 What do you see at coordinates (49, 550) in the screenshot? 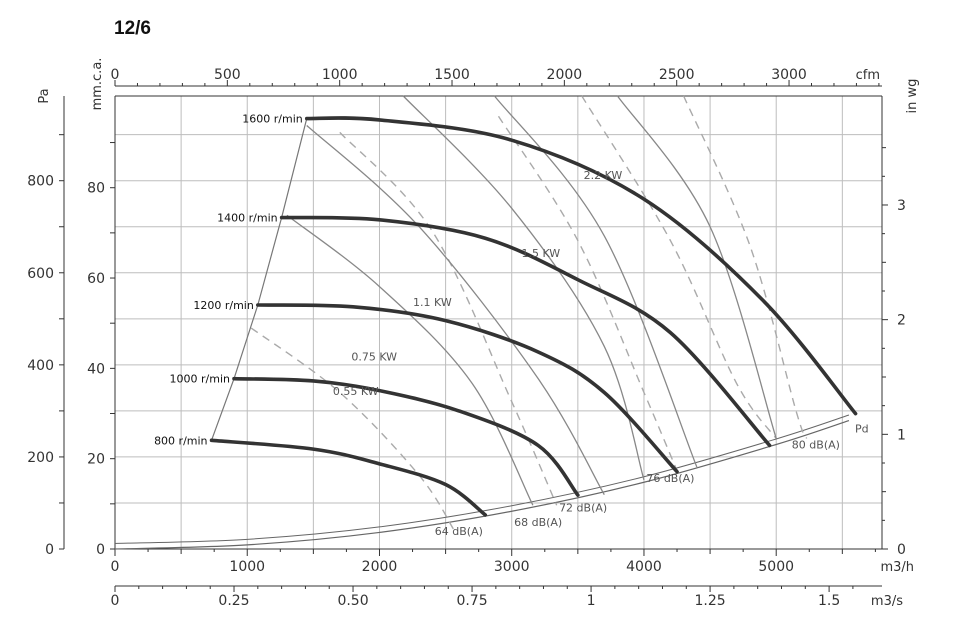
I see `pa-tick-label: 0` at bounding box center [49, 550].